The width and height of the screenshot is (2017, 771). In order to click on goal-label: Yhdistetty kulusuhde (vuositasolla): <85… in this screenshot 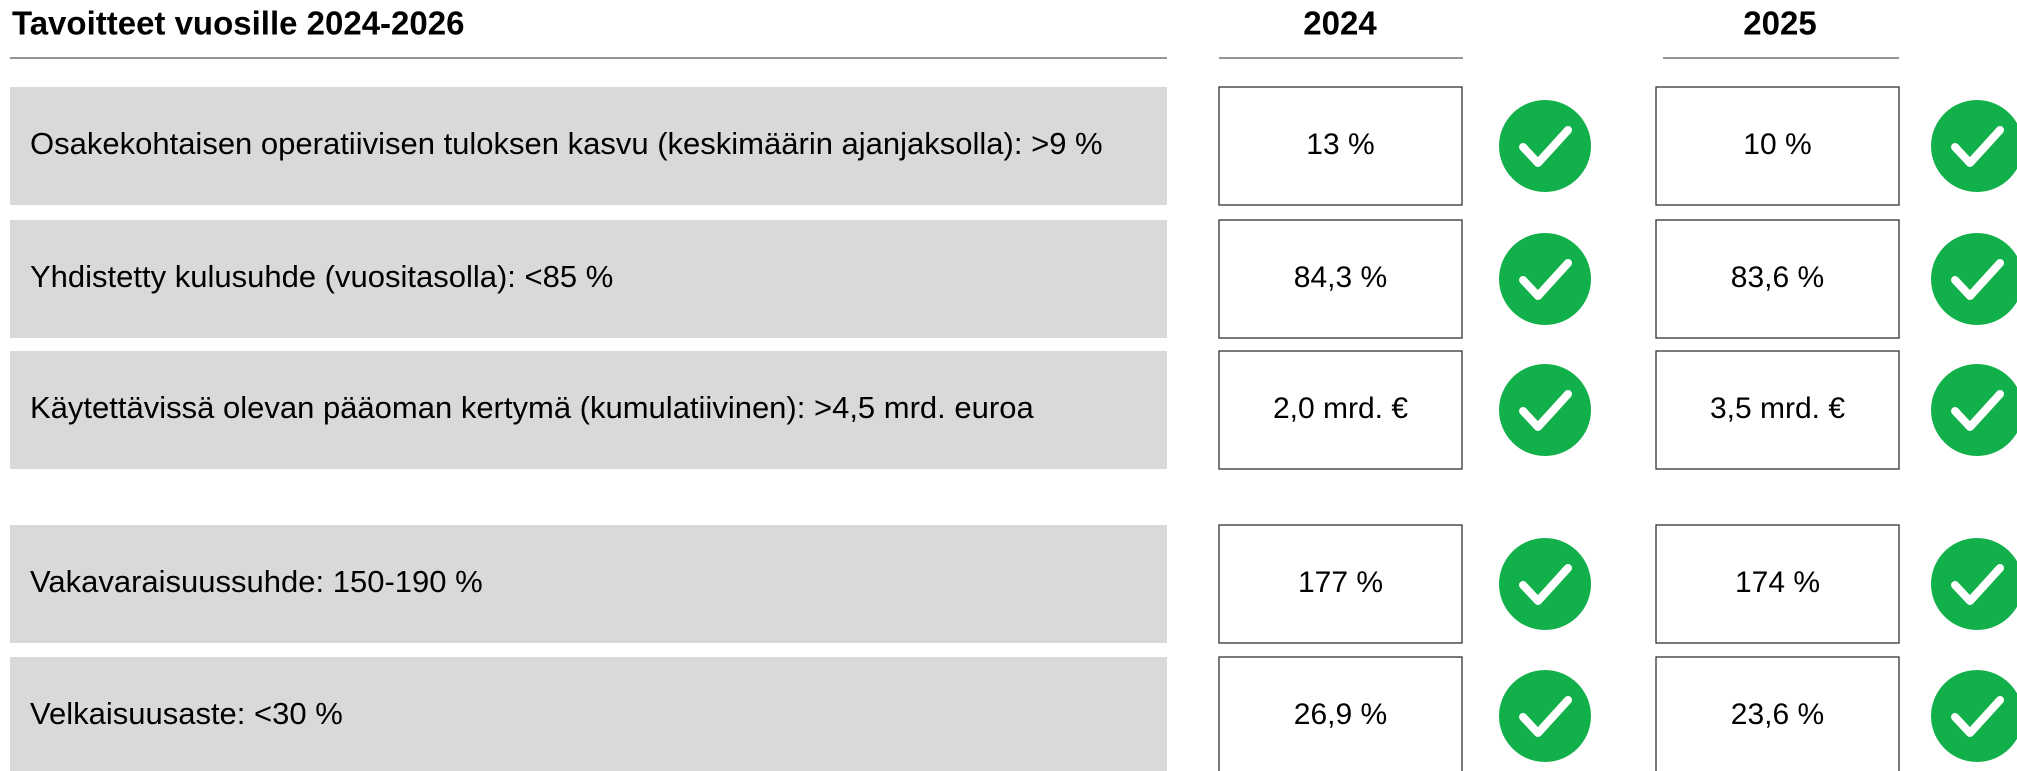, I will do `click(321, 276)`.